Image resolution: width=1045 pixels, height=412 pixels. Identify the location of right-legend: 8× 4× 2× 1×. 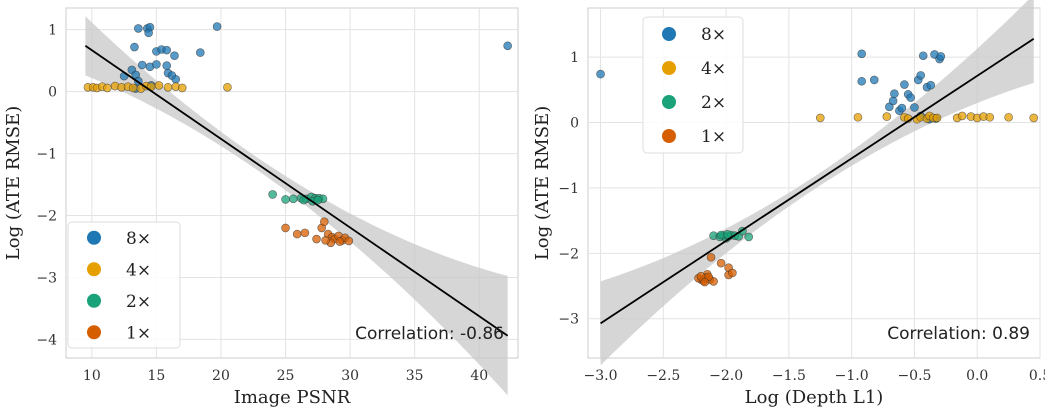
(693, 85).